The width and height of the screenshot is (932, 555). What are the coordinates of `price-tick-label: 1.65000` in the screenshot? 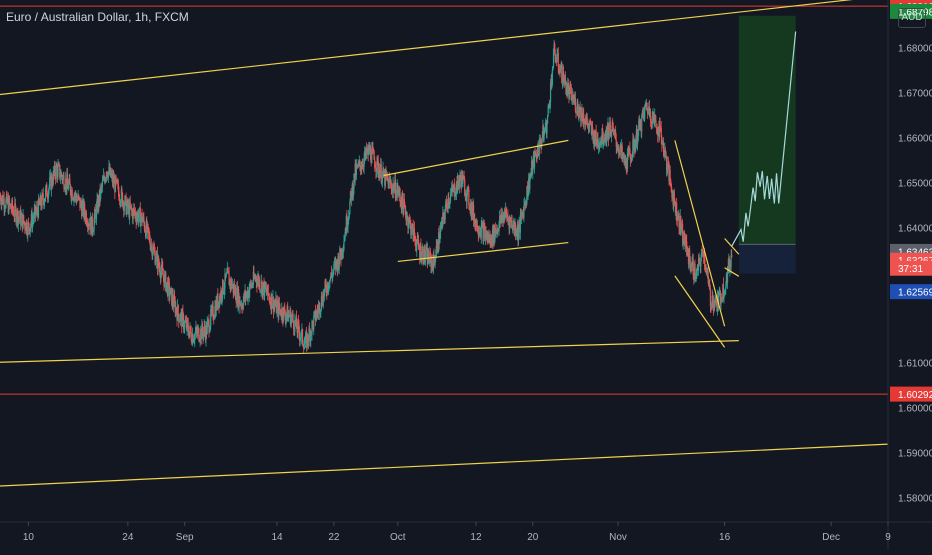 It's located at (915, 183).